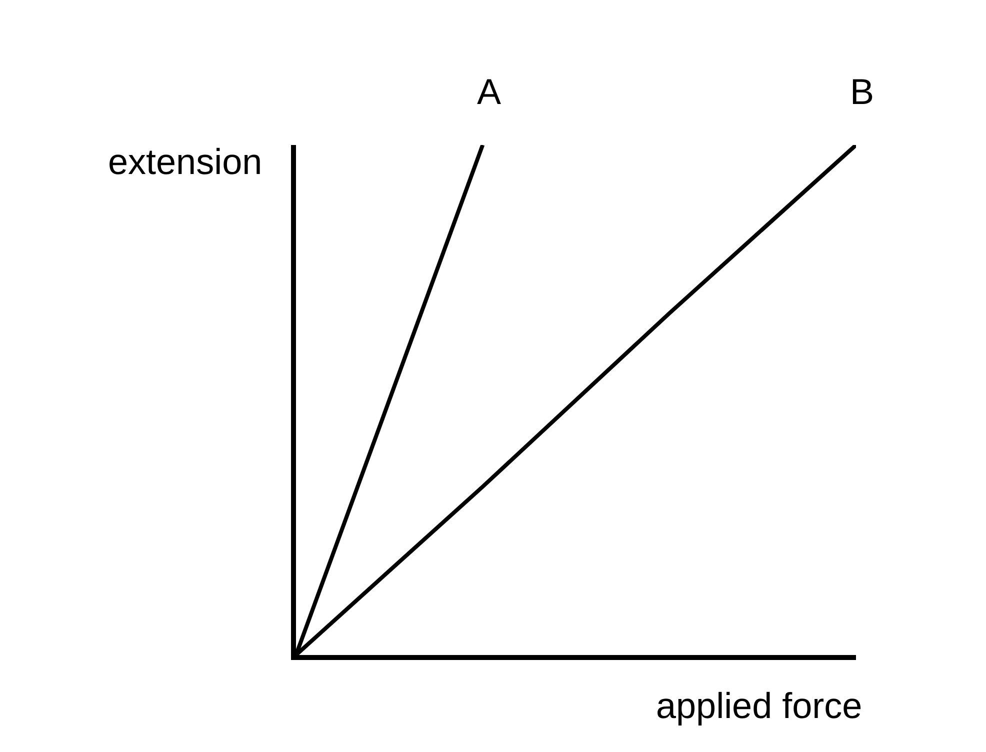 This screenshot has height=752, width=986. Describe the element at coordinates (862, 91) in the screenshot. I see `series-label: B` at that location.